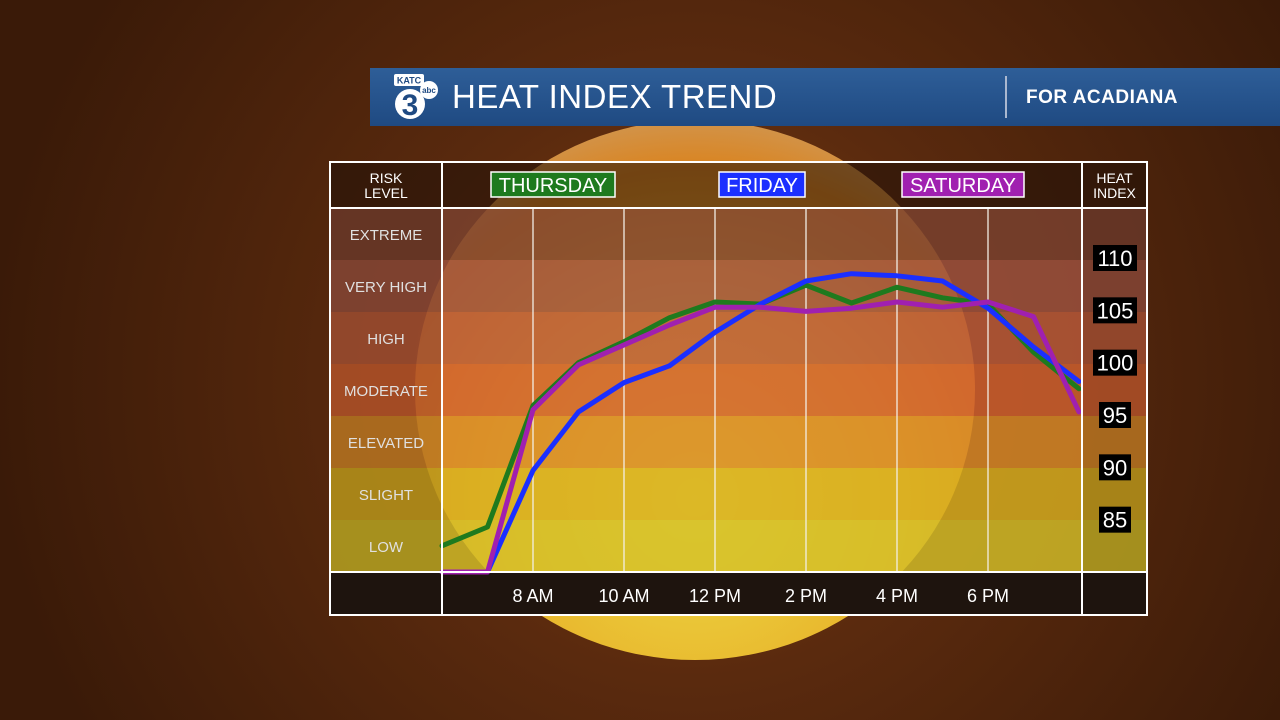 The height and width of the screenshot is (720, 1280). I want to click on legend-label: FRIDAY, so click(762, 186).